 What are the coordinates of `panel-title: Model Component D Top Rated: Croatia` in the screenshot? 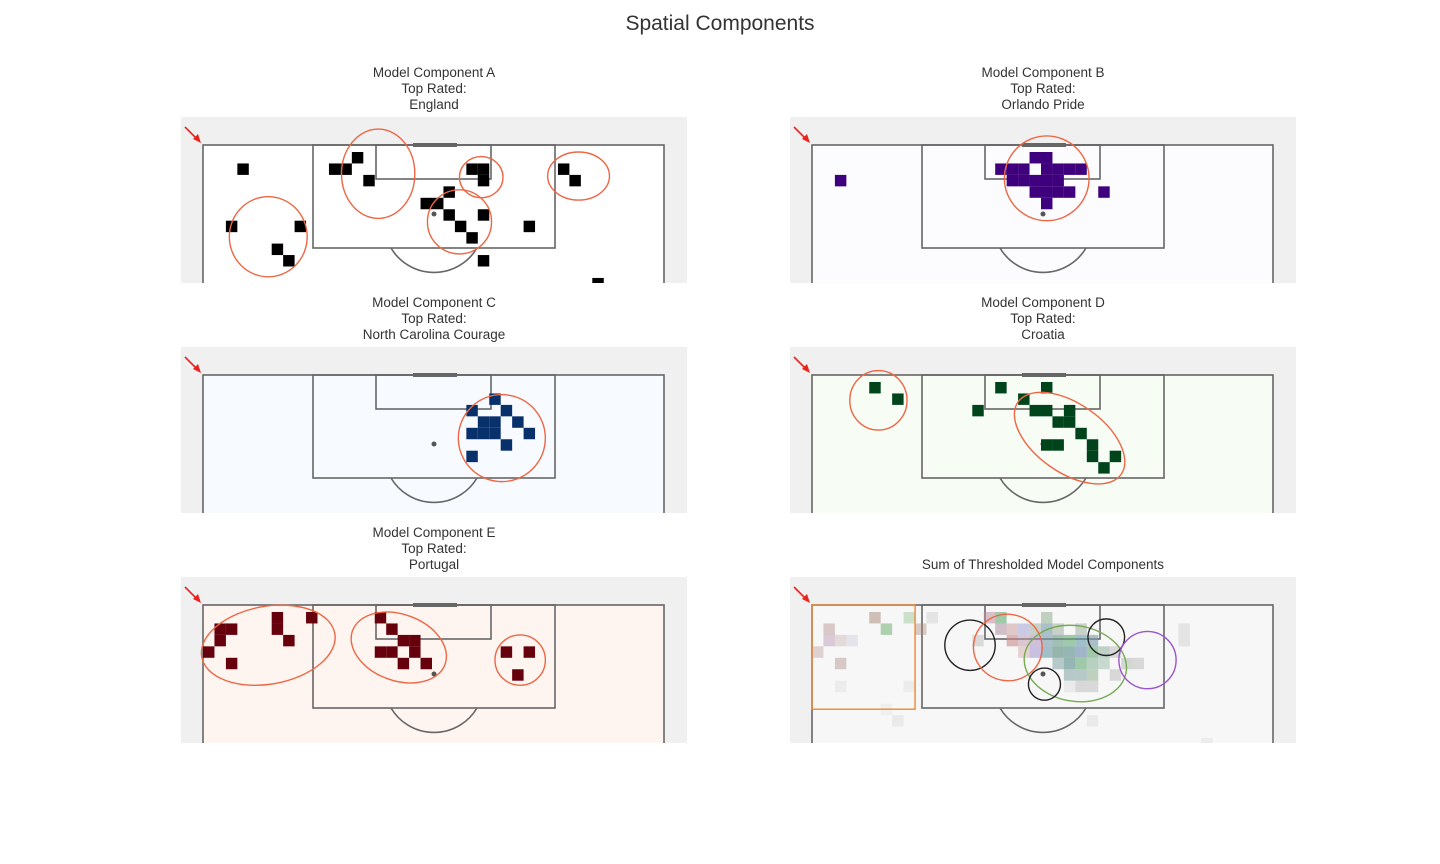 It's located at (1043, 319).